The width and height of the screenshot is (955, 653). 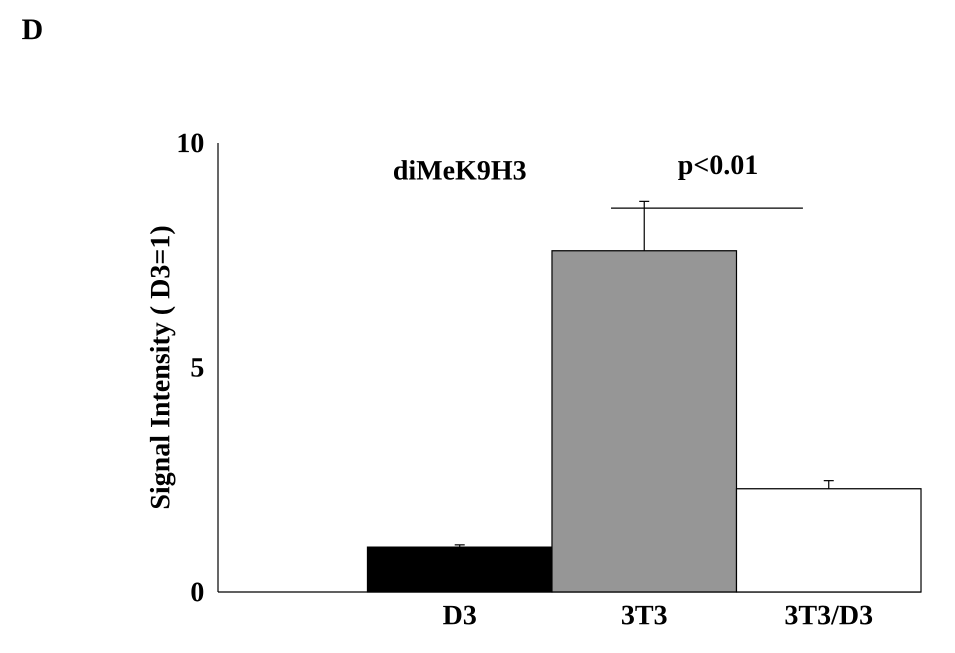 What do you see at coordinates (191, 143) in the screenshot?
I see `y-tick-label: 10` at bounding box center [191, 143].